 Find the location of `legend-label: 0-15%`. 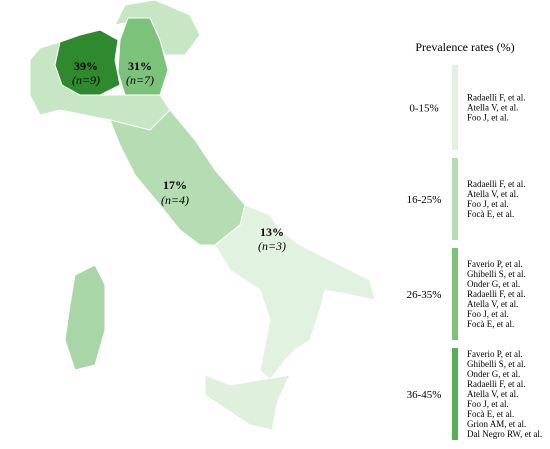

legend-label: 0-15% is located at coordinates (423, 109).